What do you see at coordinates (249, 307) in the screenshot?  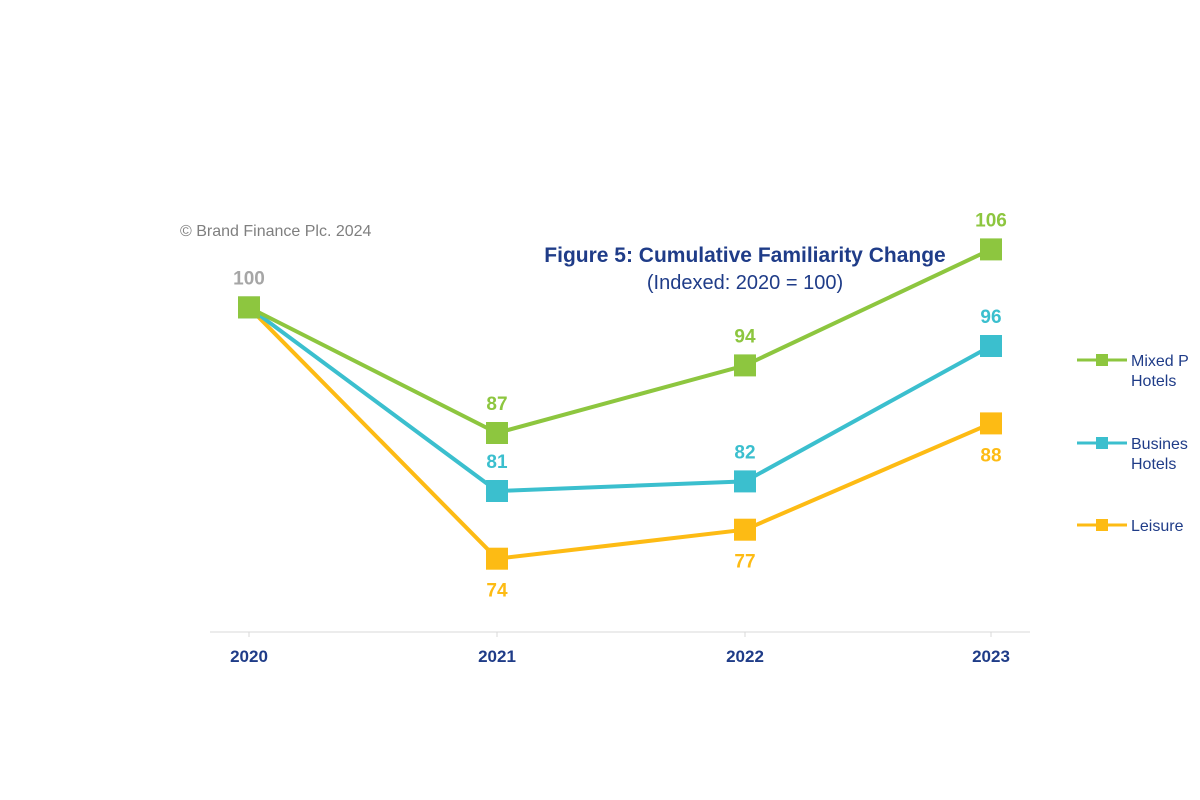 I see `data-point-mixed-p-2020` at bounding box center [249, 307].